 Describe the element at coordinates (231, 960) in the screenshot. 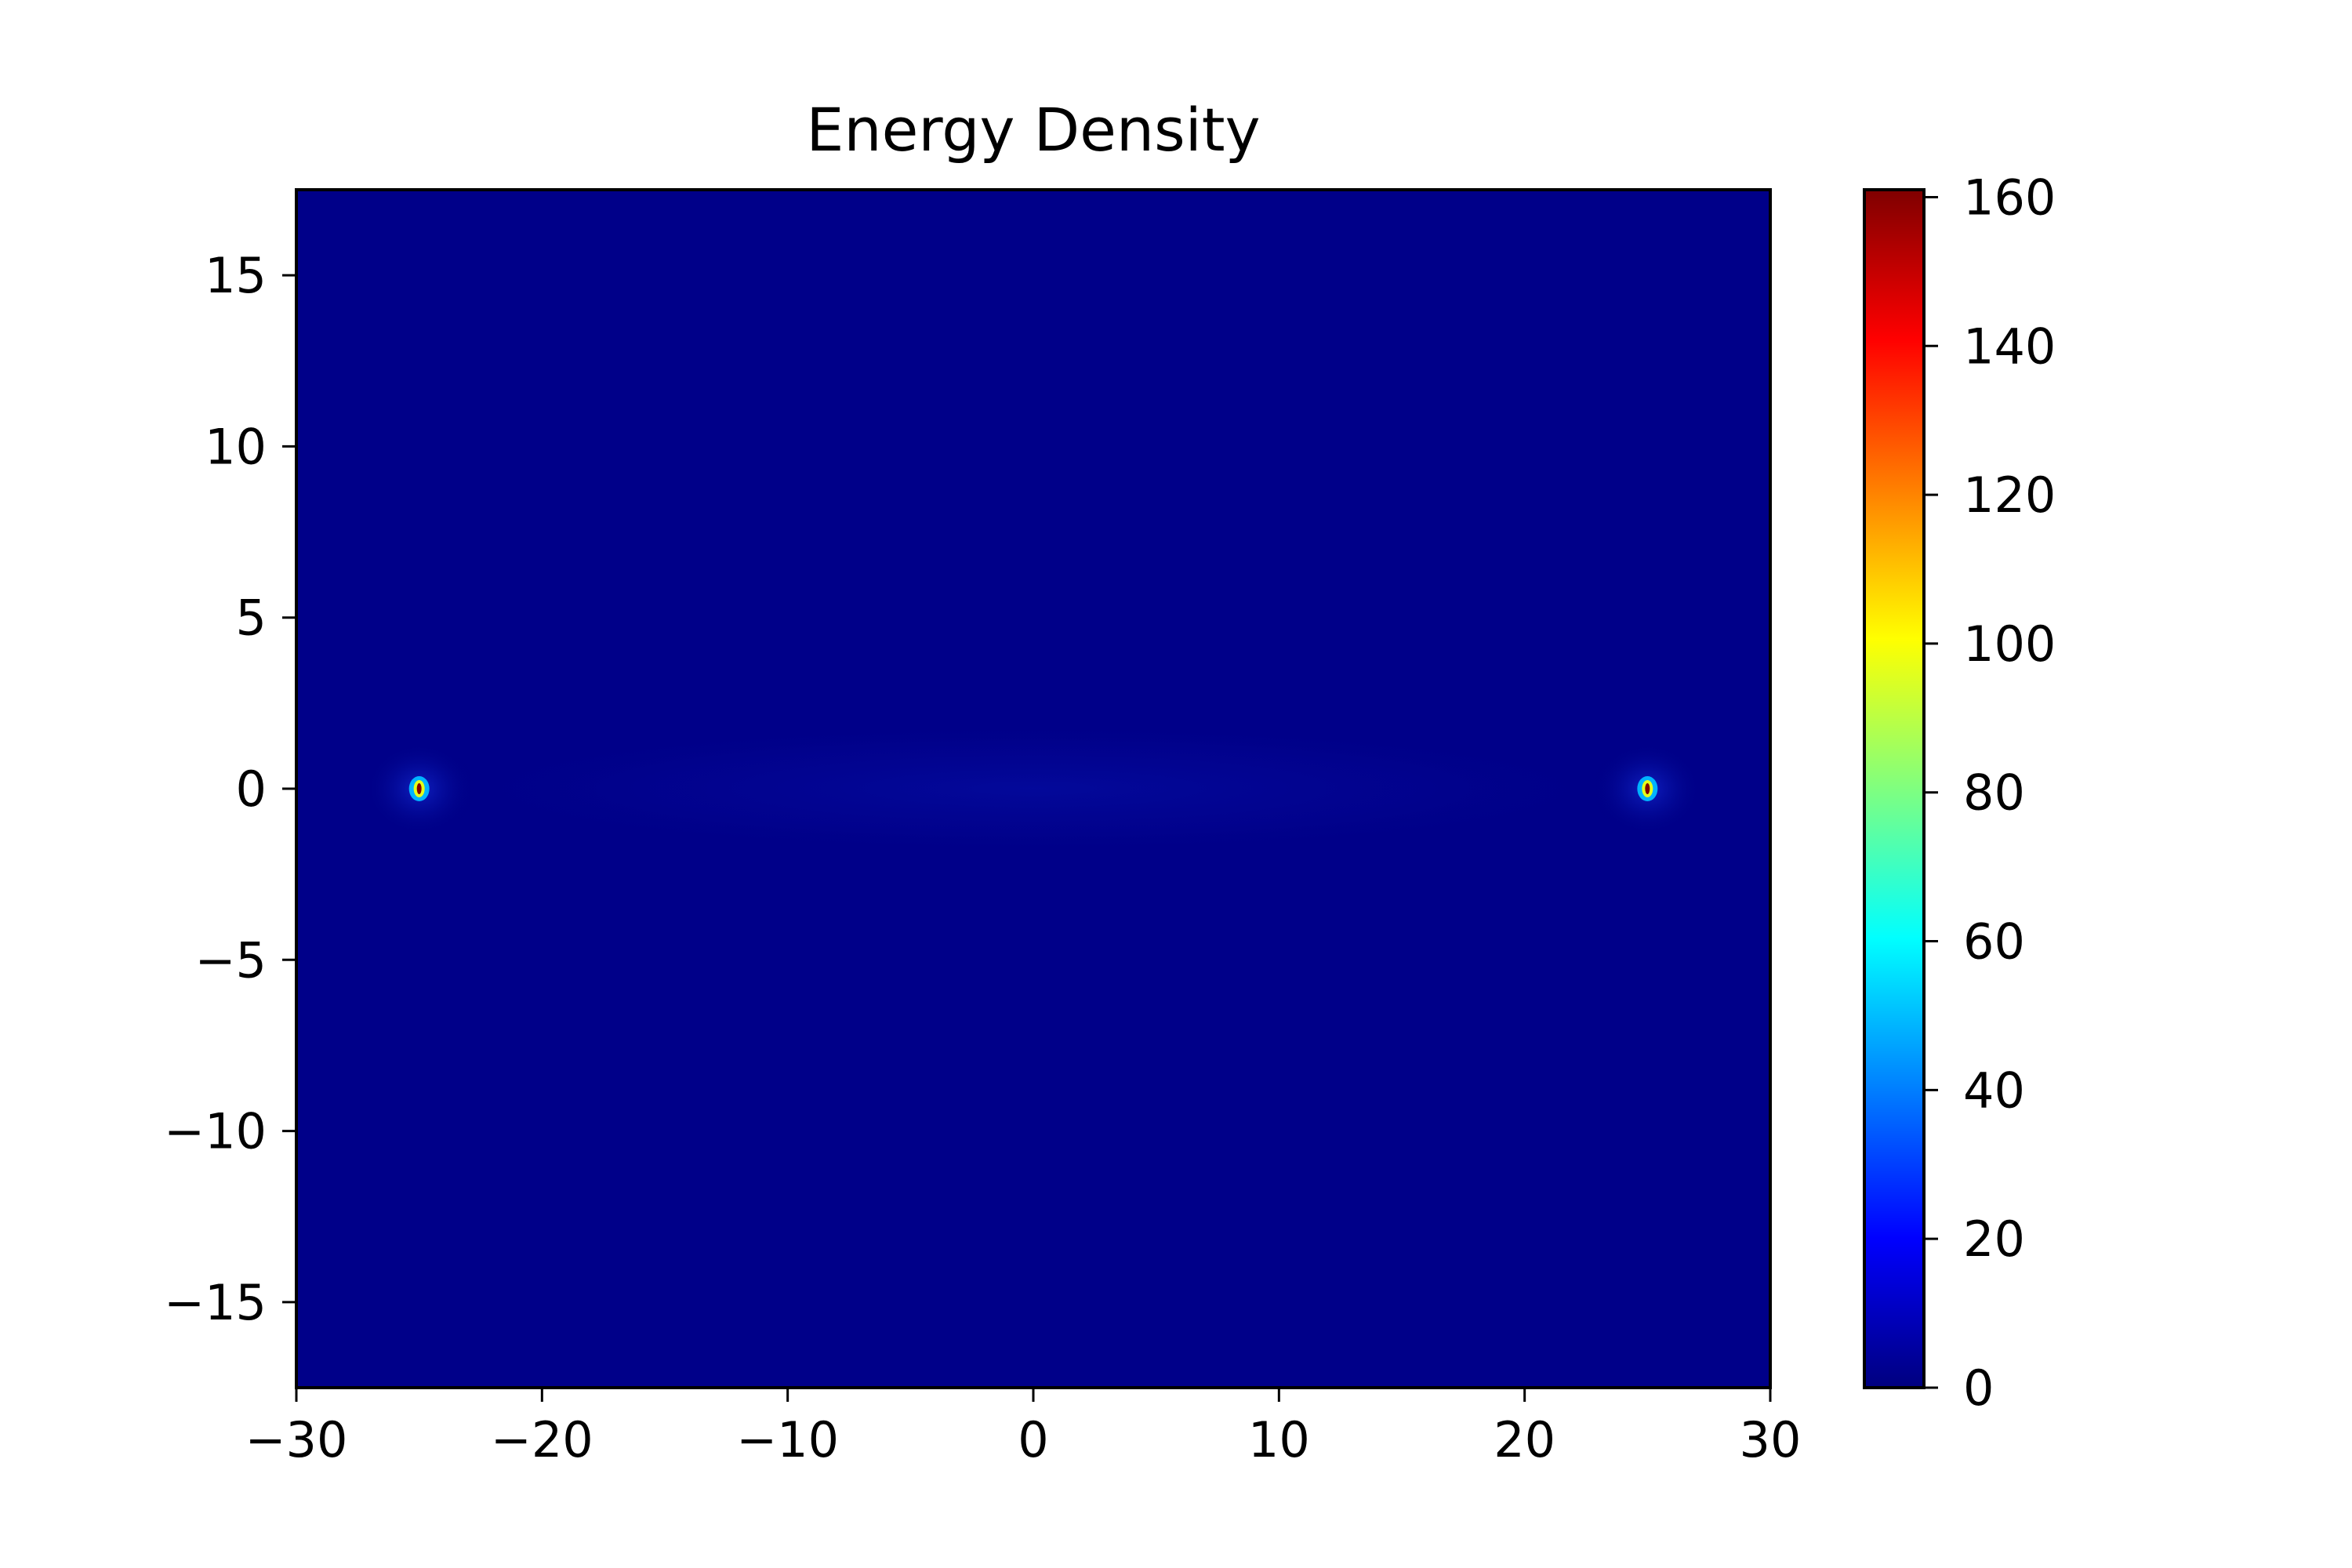

I see `y-tick-label: −5` at that location.